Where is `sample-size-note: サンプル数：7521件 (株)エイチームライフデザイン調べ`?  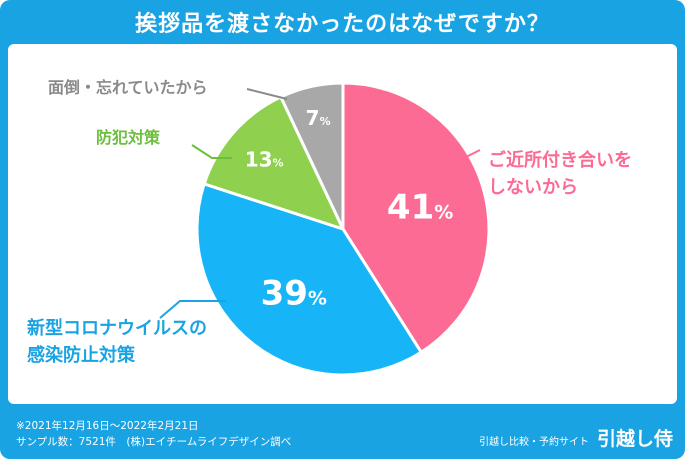 sample-size-note: サンプル数：7521件 (株)エイチームライフデザイン調べ is located at coordinates (154, 442).